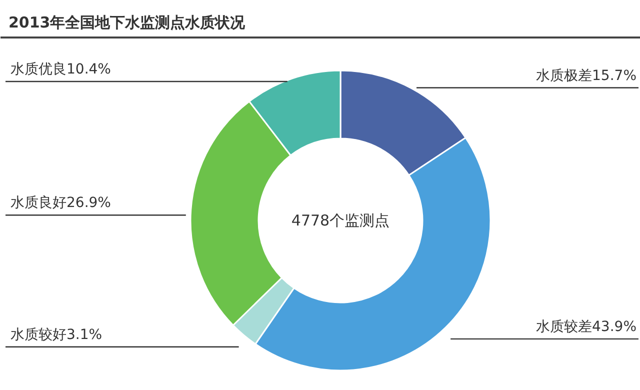 This screenshot has height=390, width=640. Describe the element at coordinates (586, 326) in the screenshot. I see `slice-label: 水质较差43.9%` at that location.